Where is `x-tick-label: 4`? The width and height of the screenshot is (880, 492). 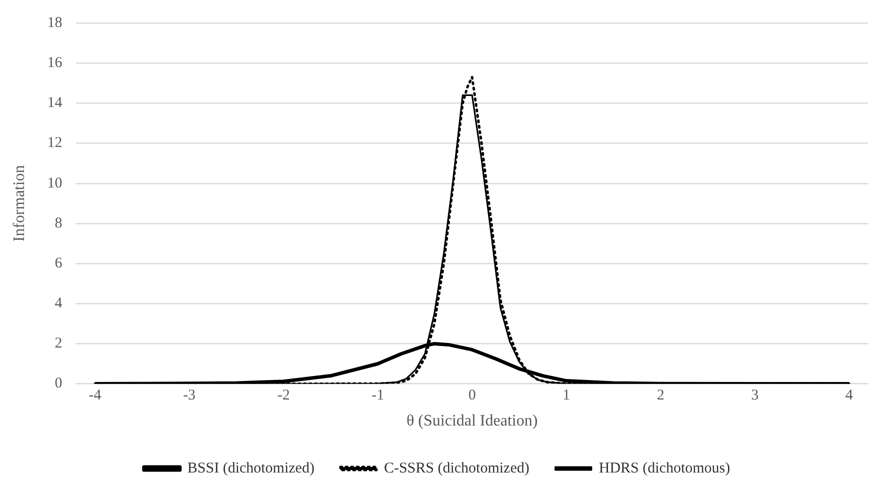 x-tick-label: 4 is located at coordinates (849, 396).